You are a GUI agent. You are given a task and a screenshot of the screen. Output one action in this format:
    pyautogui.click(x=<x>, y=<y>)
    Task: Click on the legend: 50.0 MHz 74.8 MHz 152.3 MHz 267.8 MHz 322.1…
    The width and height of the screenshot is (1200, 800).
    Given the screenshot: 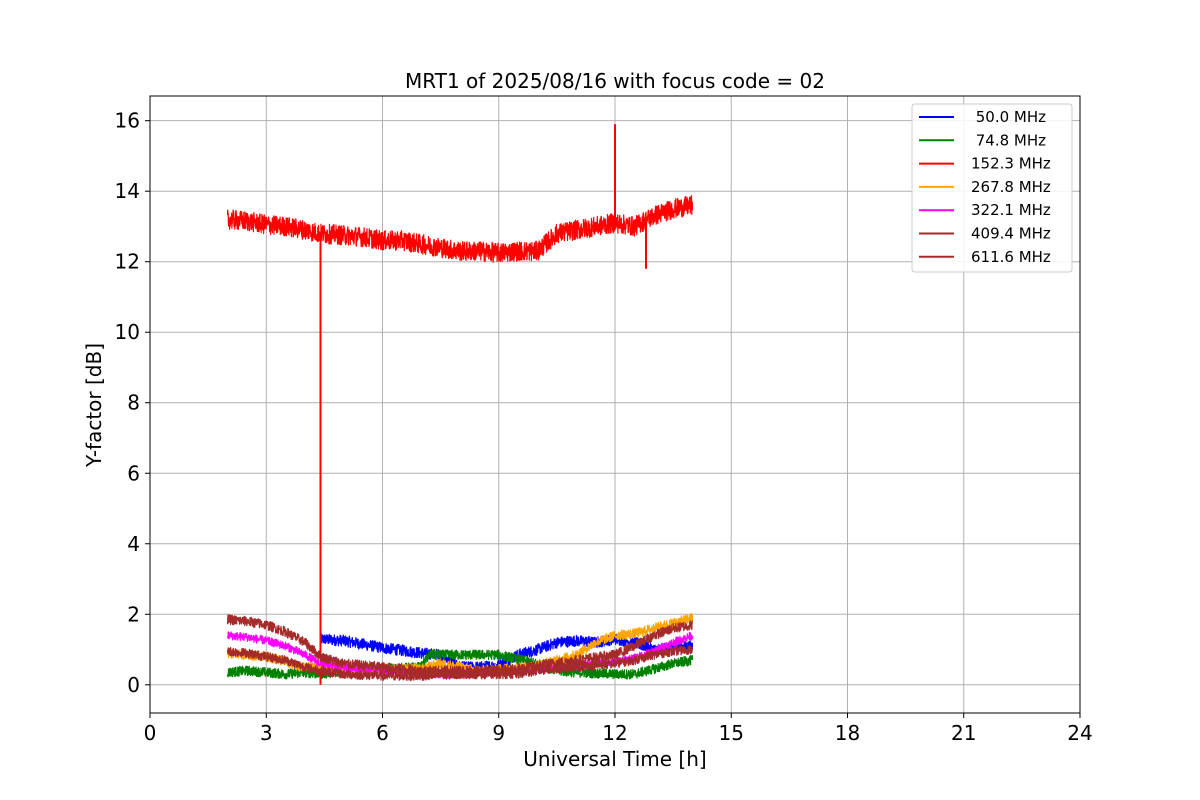 What is the action you would take?
    pyautogui.click(x=992, y=188)
    